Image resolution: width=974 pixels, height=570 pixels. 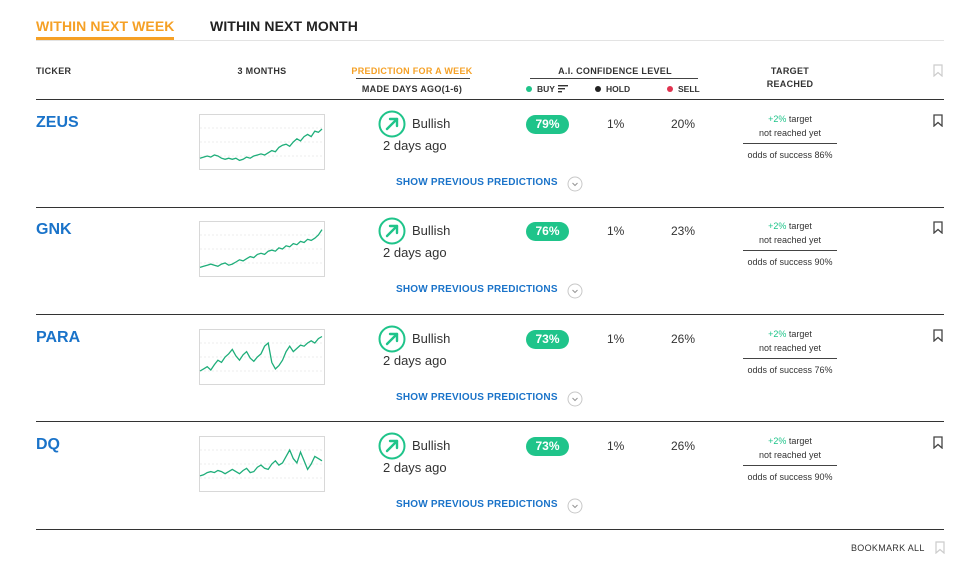 I want to click on column-header-made-days-ago: MADE DAYS AGO(1-6), so click(x=412, y=89).